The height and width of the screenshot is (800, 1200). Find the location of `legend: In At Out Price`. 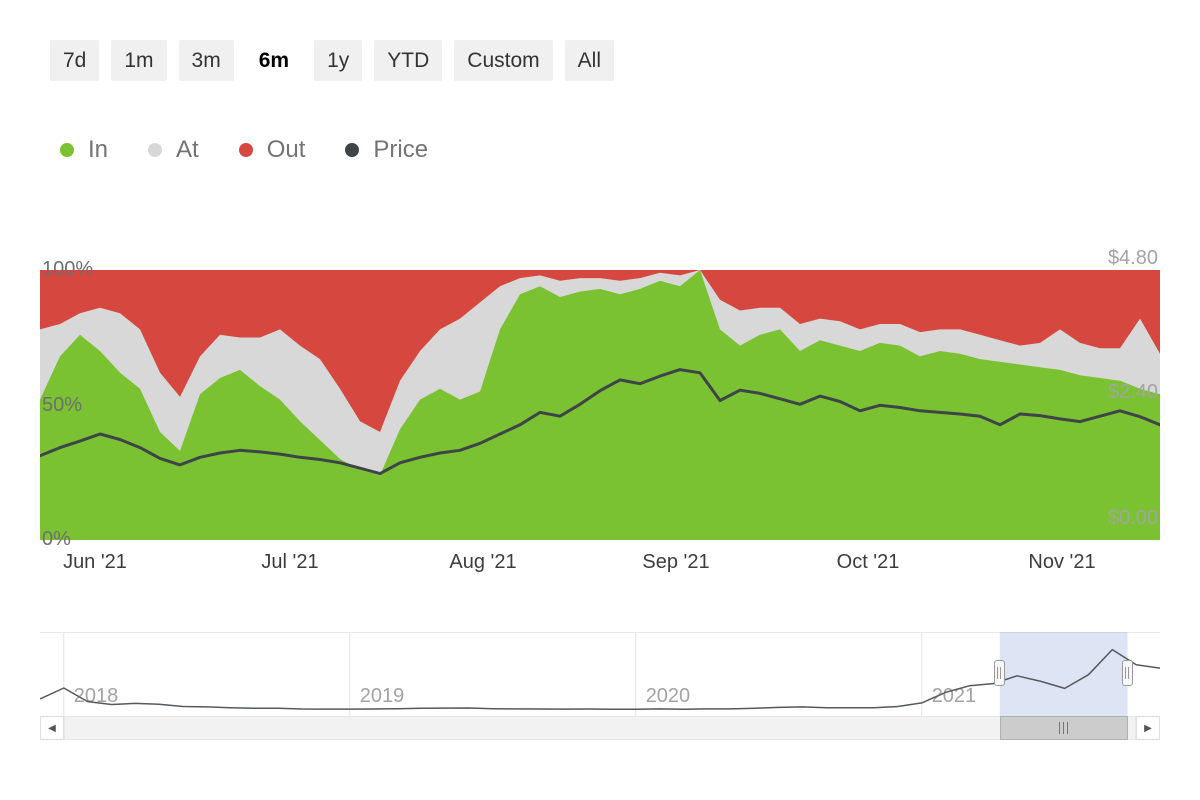

legend: In At Out Price is located at coordinates (244, 150).